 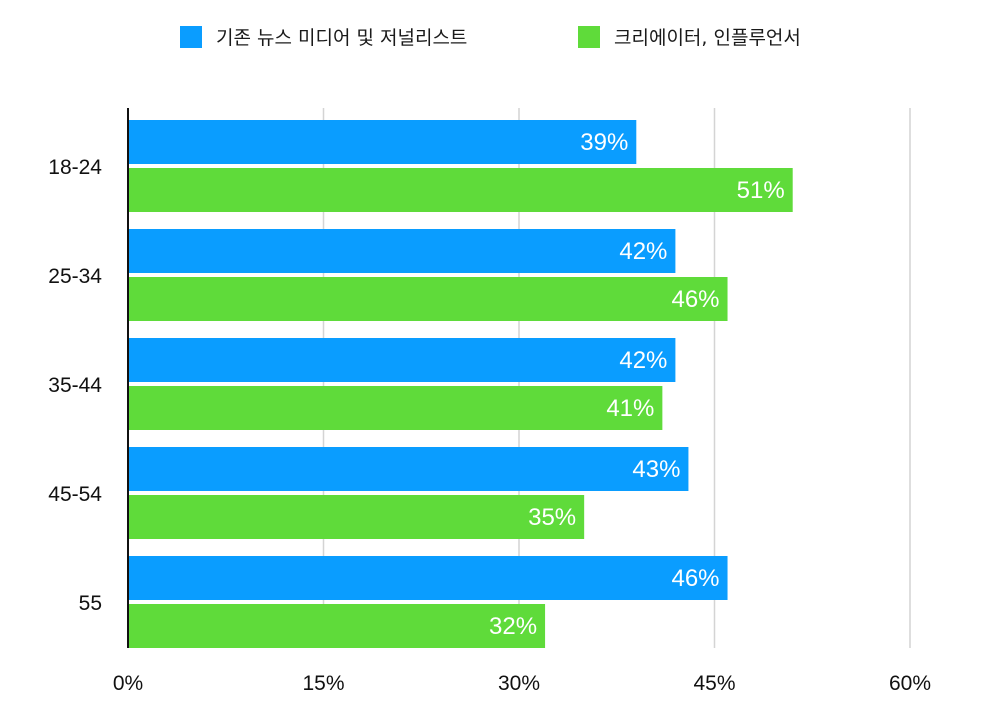 I want to click on y-category-label: 18-24, so click(x=75, y=167).